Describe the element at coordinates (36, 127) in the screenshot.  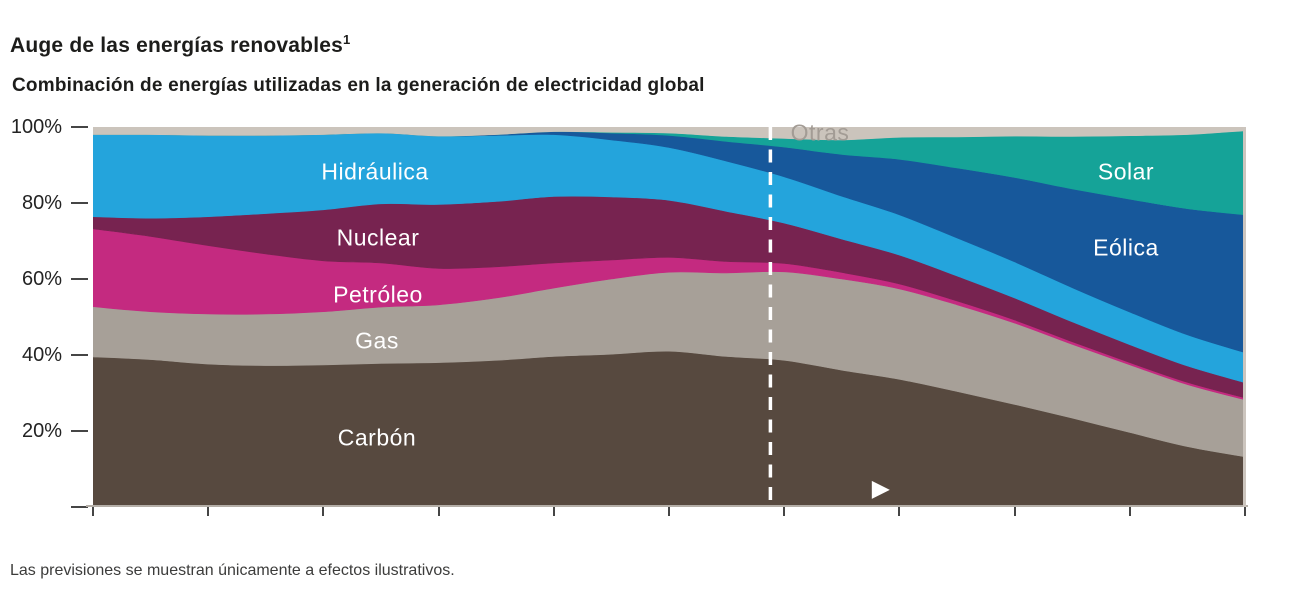
I see `y-tick-label: 100%` at that location.